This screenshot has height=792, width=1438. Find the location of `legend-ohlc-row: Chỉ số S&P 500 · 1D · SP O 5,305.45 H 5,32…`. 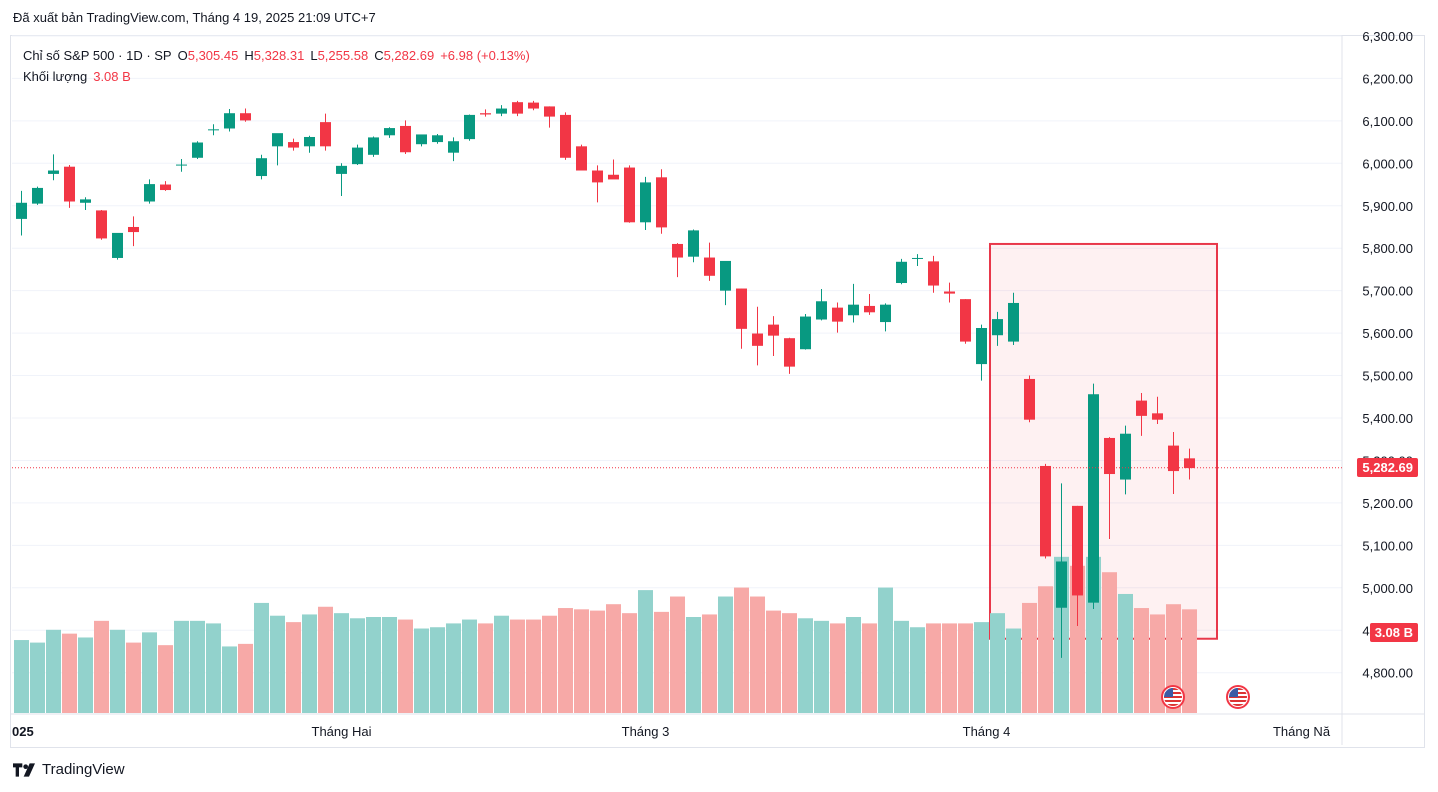

legend-ohlc-row: Chỉ số S&P 500 · 1D · SP O 5,305.45 H 5,32… is located at coordinates (276, 55).